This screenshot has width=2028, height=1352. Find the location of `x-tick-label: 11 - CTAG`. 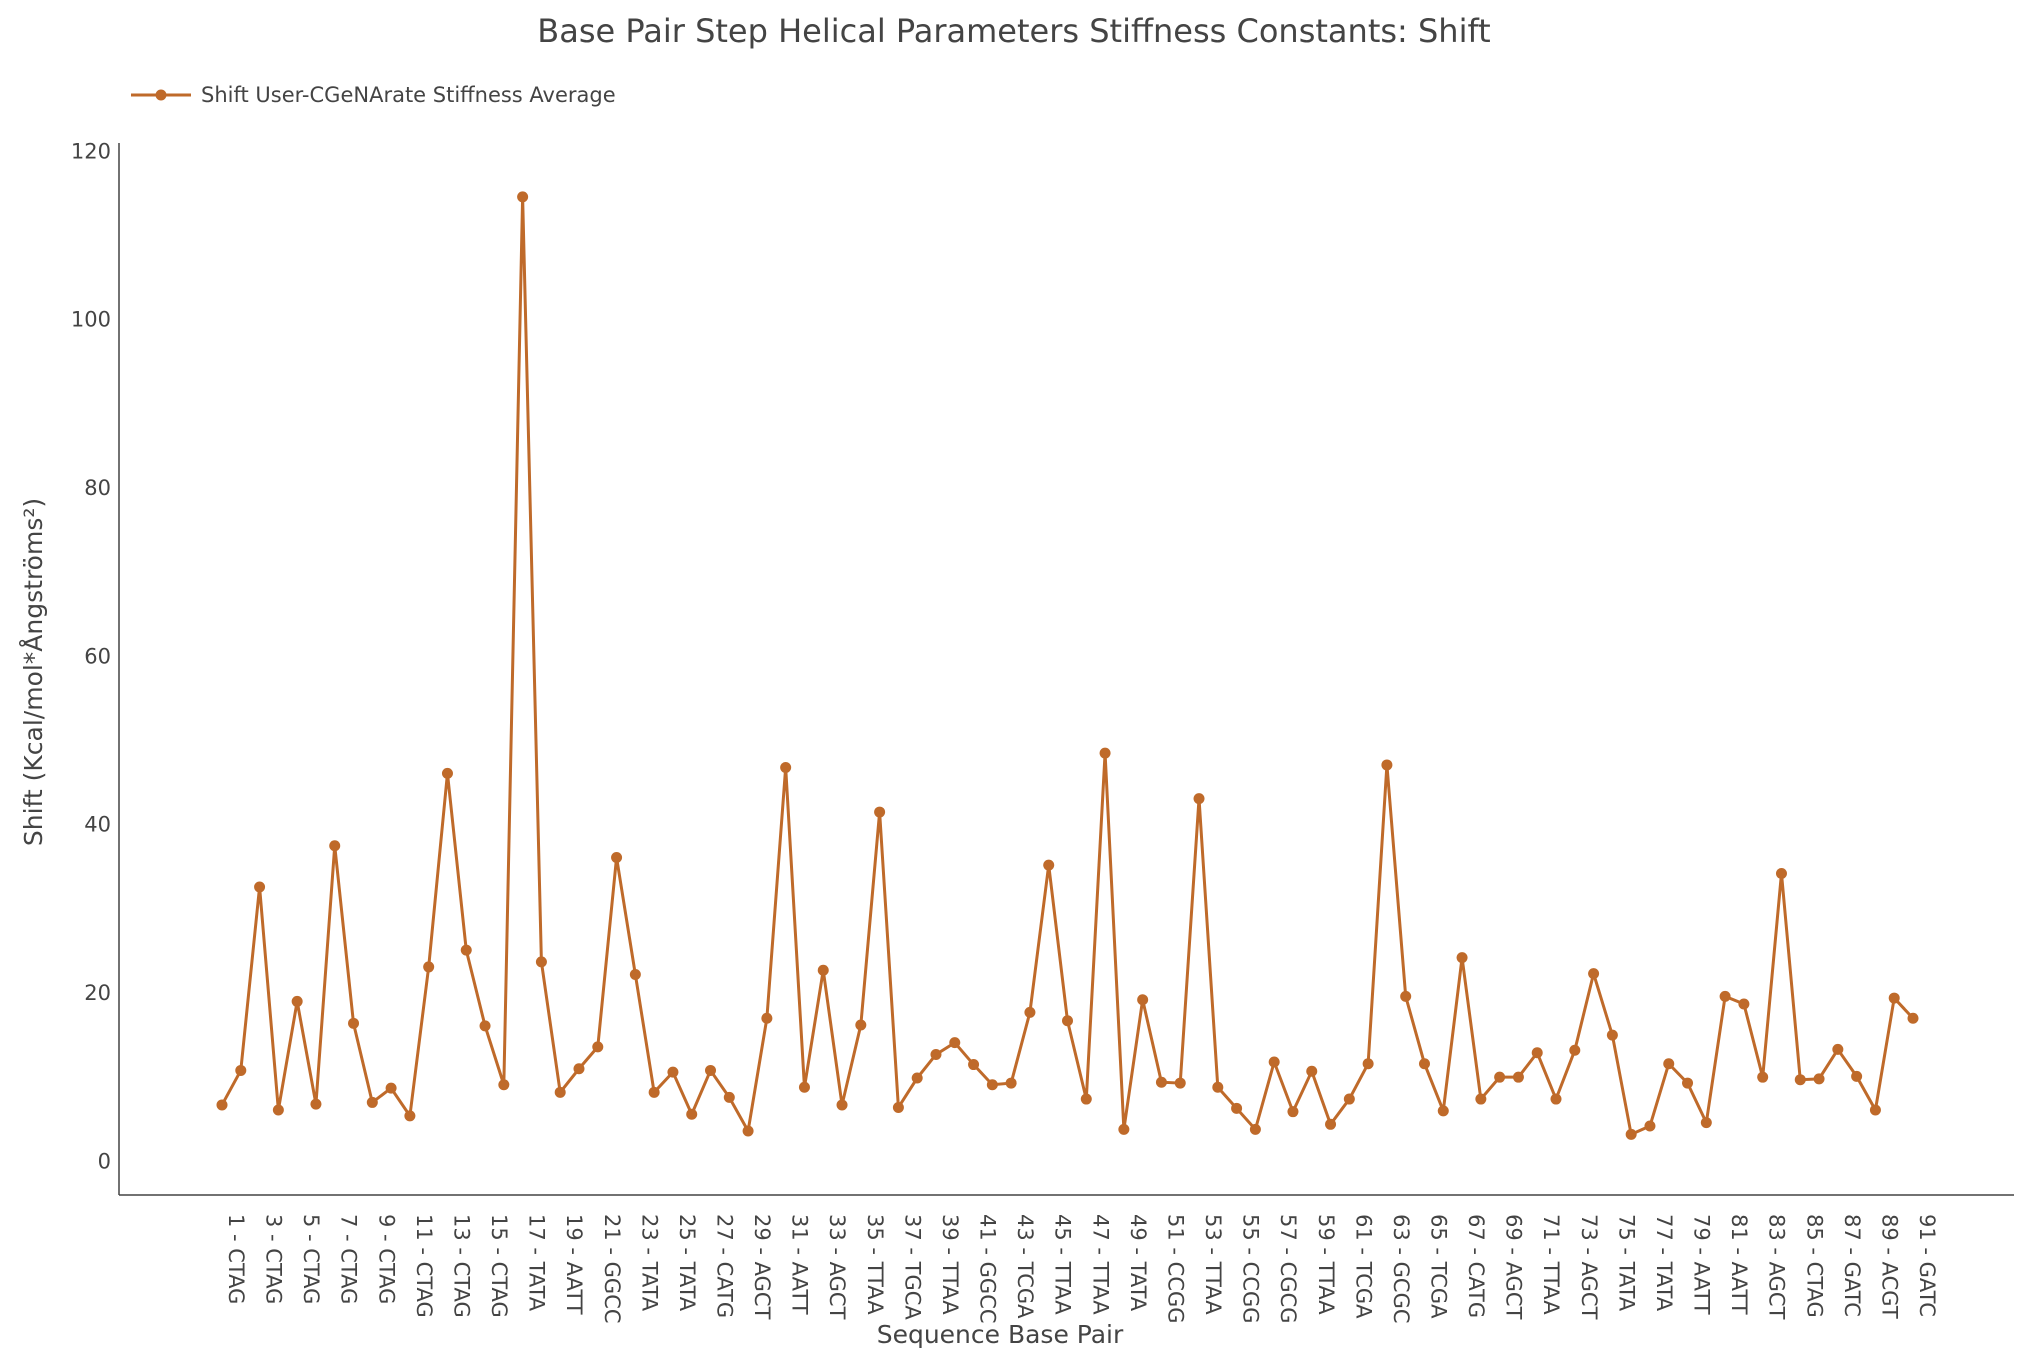

x-tick-label: 11 - CTAG is located at coordinates (424, 1266).